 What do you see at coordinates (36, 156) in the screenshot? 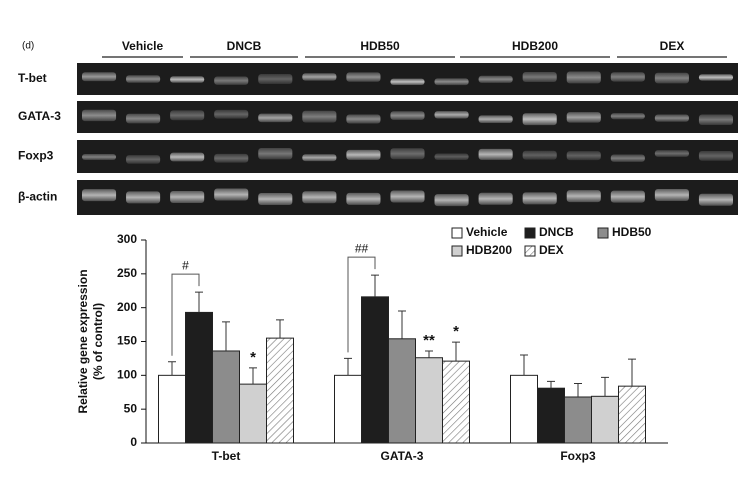
I see `gel-row-label: Foxp3` at bounding box center [36, 156].